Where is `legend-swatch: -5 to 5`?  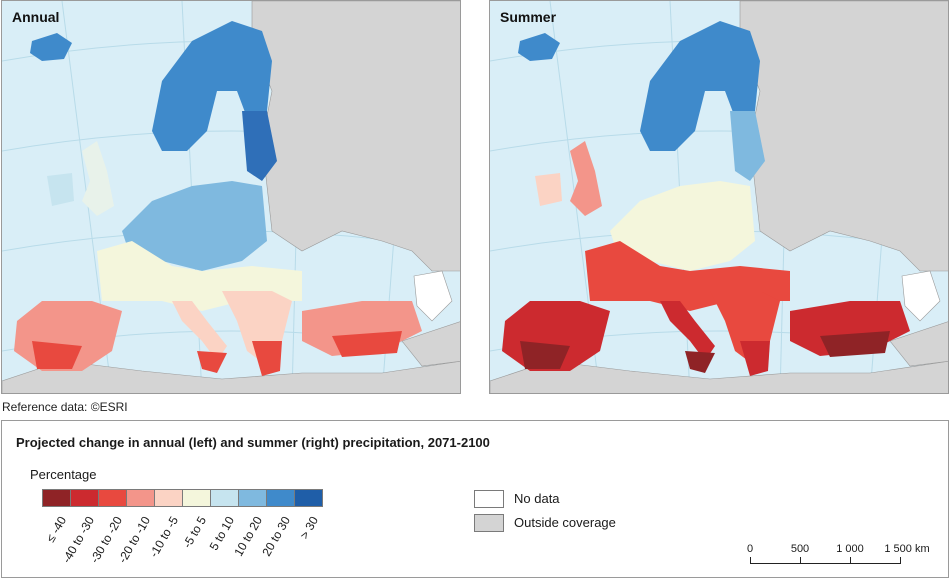 legend-swatch: -5 to 5 is located at coordinates (195, 519).